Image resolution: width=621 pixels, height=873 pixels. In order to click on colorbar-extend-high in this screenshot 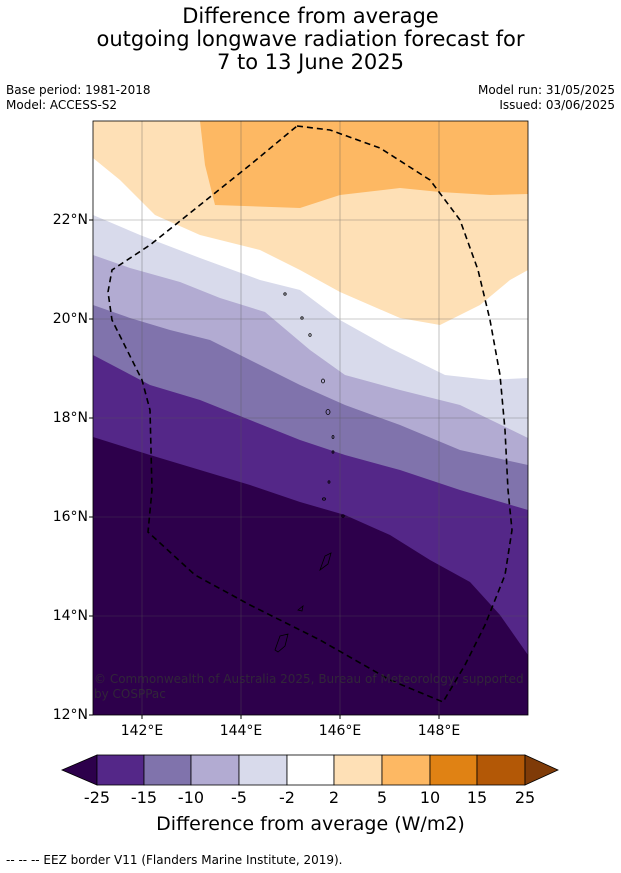, I will do `click(541, 770)`.